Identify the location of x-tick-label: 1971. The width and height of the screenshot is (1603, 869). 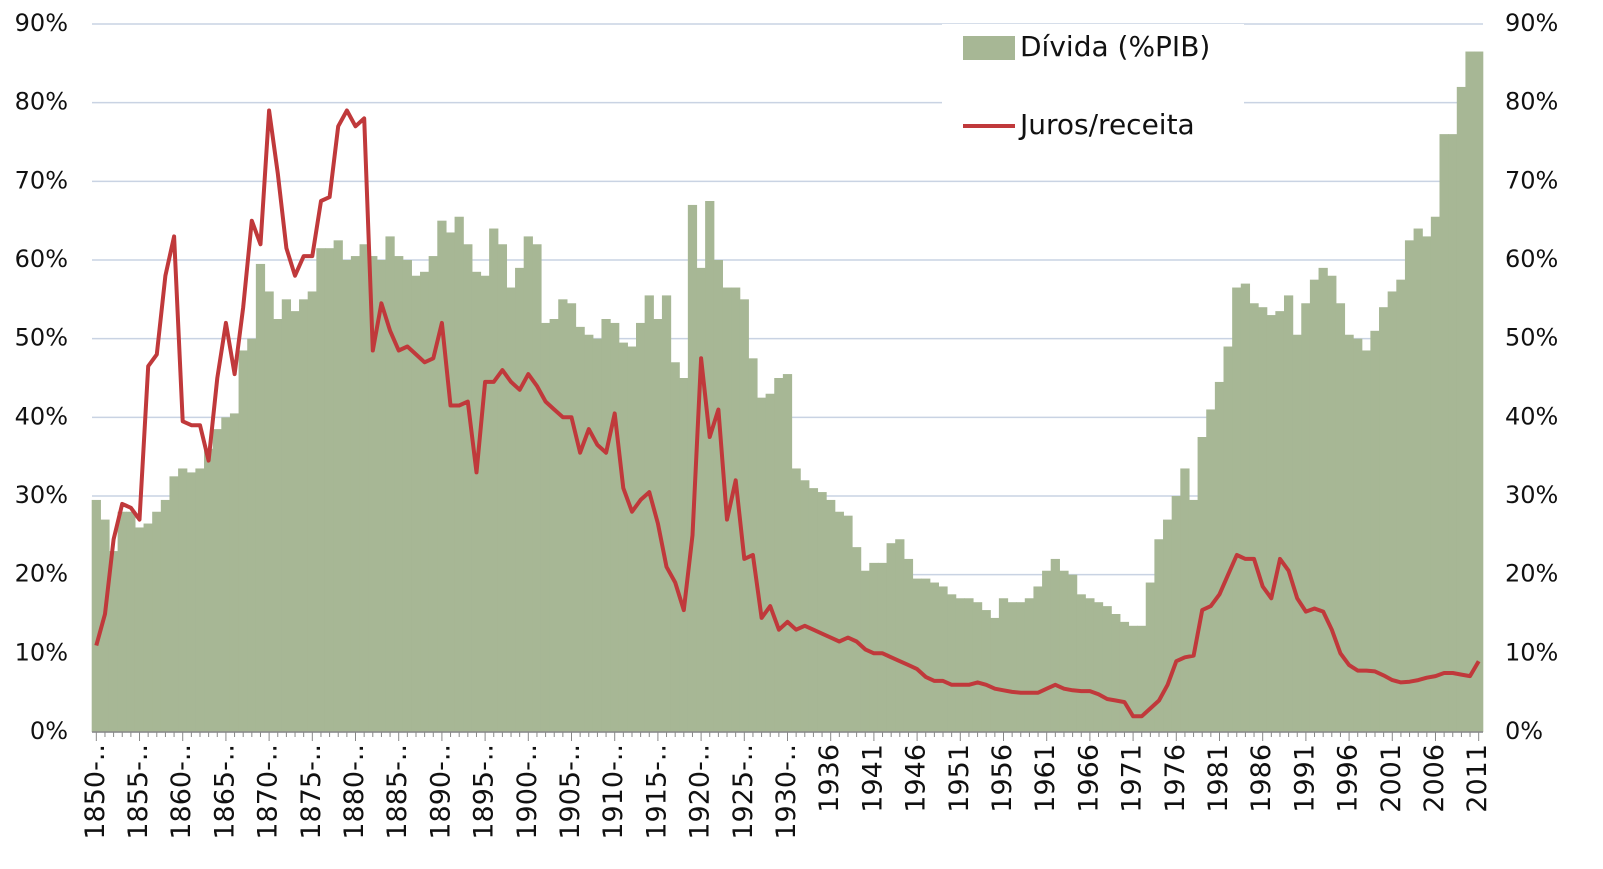
(1132, 778).